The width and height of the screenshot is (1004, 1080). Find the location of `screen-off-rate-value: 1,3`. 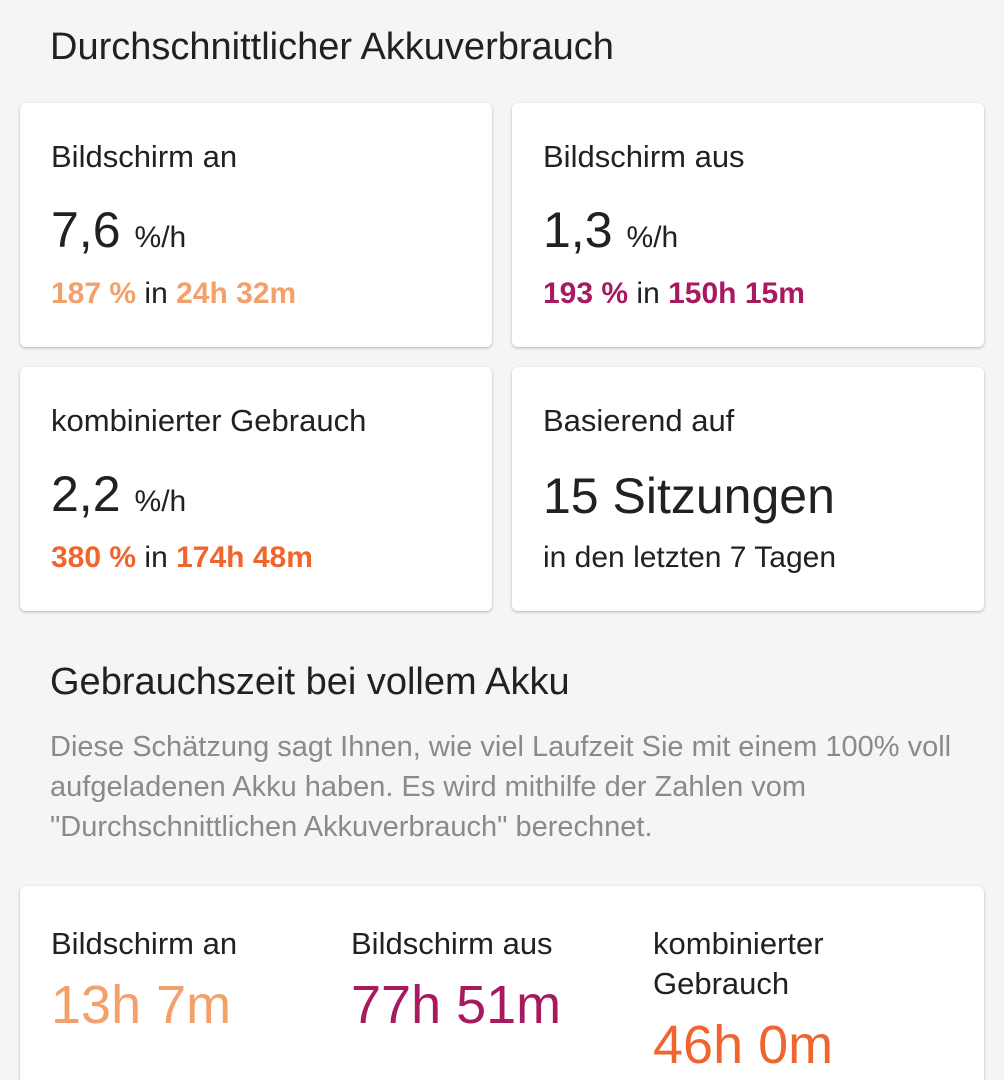

screen-off-rate-value: 1,3 is located at coordinates (578, 230).